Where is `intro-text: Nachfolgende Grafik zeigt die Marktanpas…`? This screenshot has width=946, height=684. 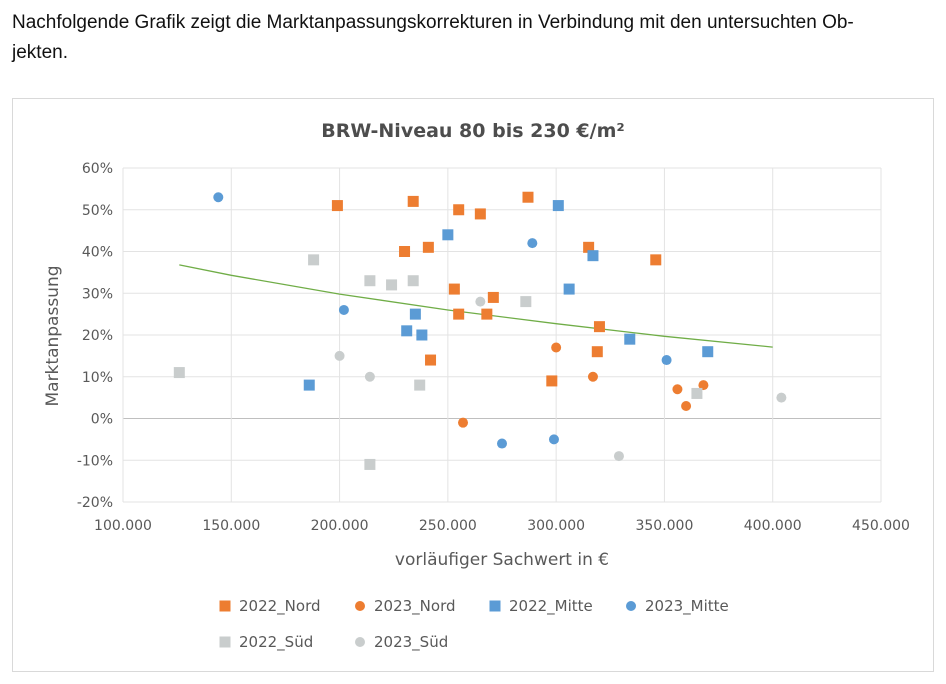 intro-text: Nachfolgende Grafik zeigt die Marktanpas… is located at coordinates (472, 38).